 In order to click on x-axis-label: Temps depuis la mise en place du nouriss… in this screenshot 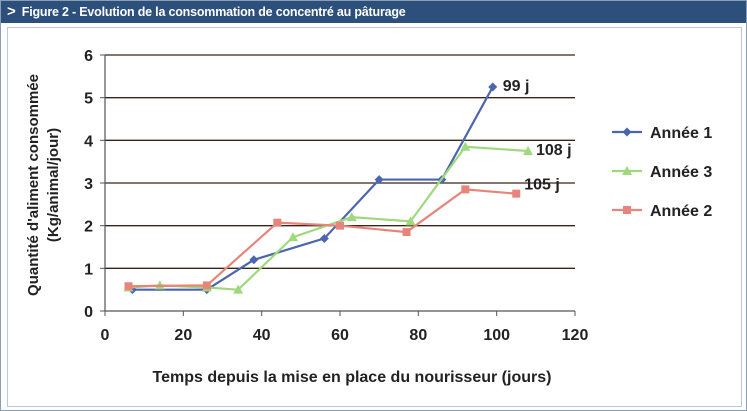, I will do `click(352, 377)`.